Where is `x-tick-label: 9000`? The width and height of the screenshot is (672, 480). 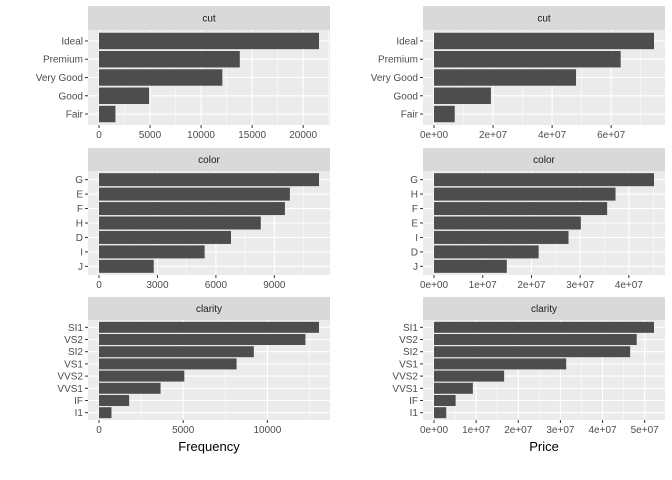 x-tick-label: 9000 is located at coordinates (274, 285).